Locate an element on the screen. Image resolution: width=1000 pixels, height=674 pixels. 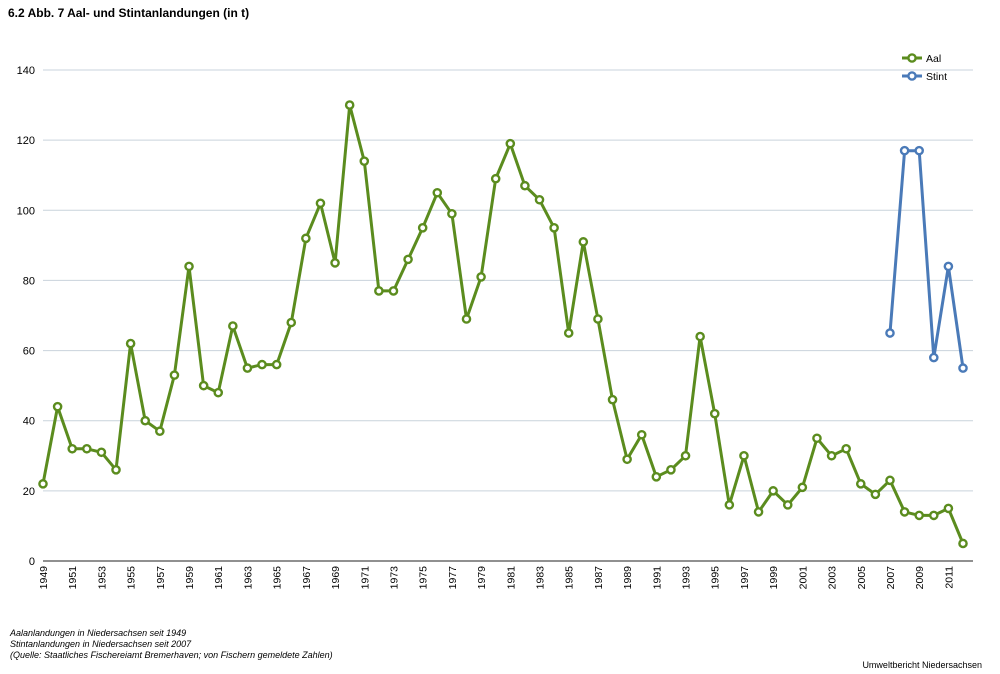
y-tick-label: 40 is located at coordinates (29, 422).